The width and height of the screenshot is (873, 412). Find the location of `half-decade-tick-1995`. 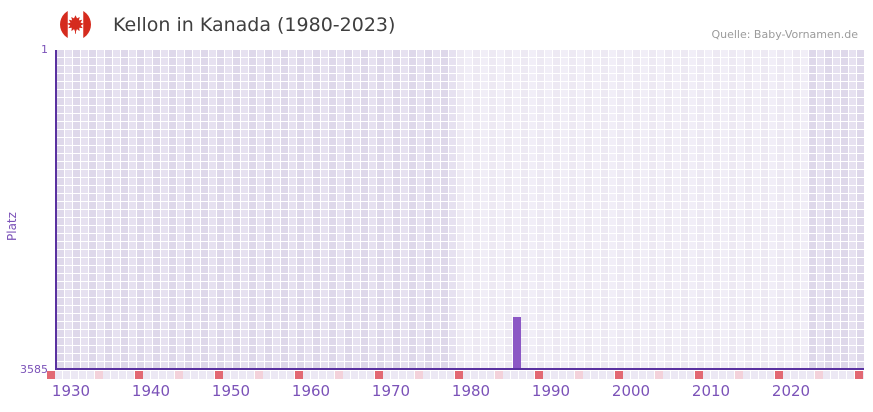

half-decade-tick-1995 is located at coordinates (579, 375).